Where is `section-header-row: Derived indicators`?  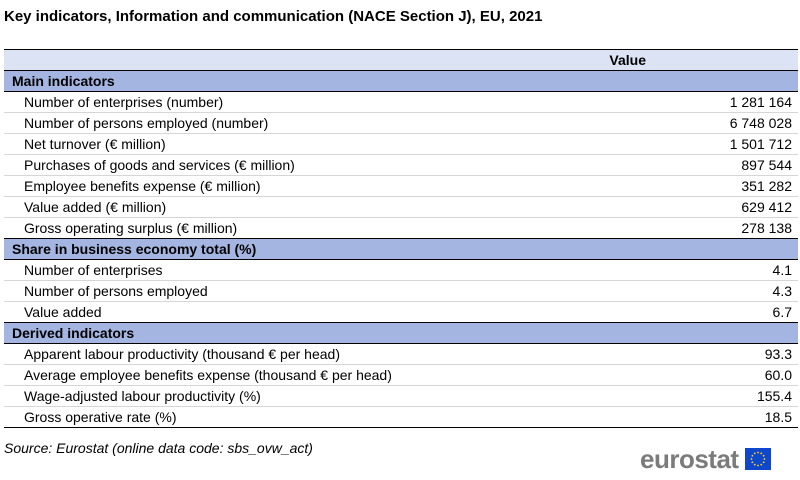
section-header-row: Derived indicators is located at coordinates (401, 333).